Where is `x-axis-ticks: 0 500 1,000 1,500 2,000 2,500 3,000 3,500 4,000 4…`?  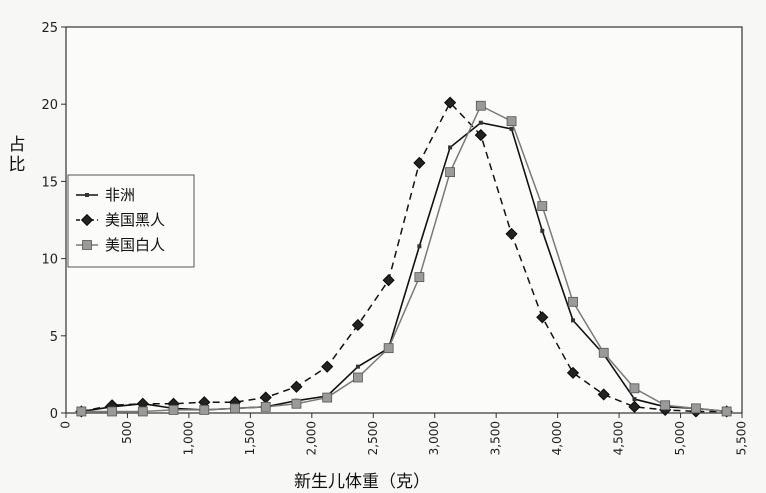
x-axis-ticks: 0 500 1,000 1,500 2,000 2,500 3,000 3,500 4,000 4… is located at coordinates (404, 434).